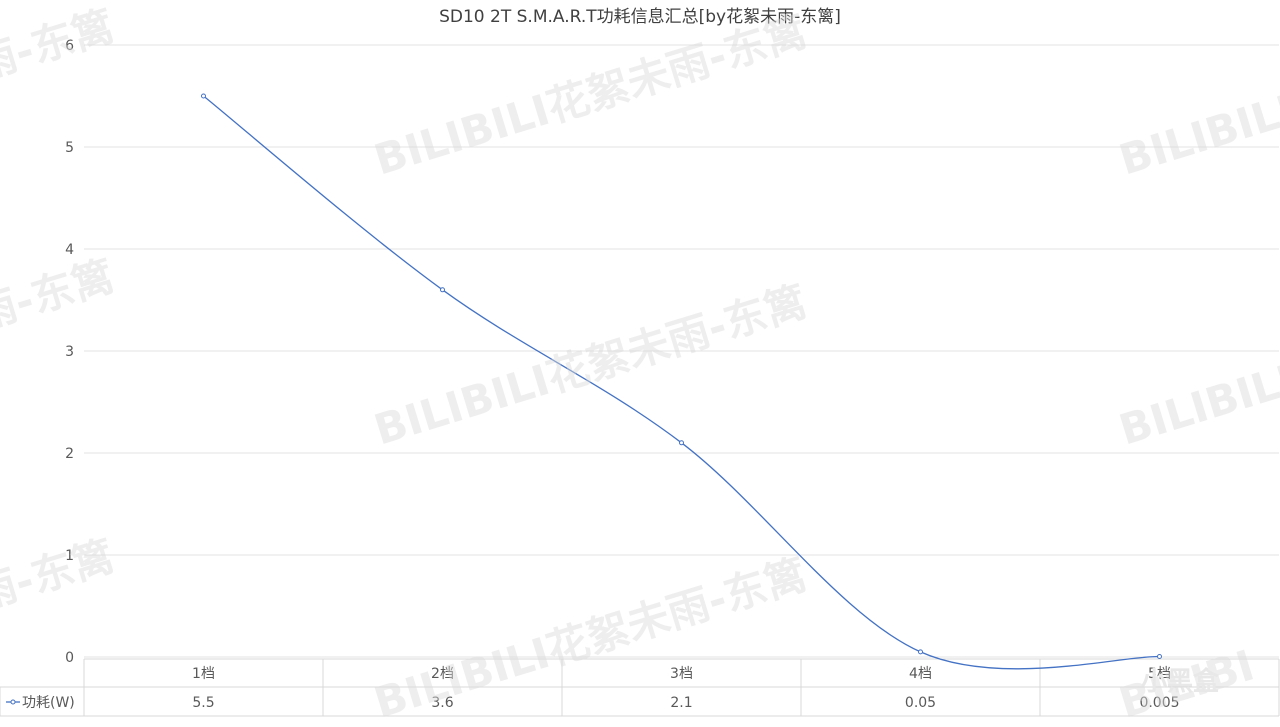  What do you see at coordinates (69, 148) in the screenshot?
I see `y-tick-label: 5` at bounding box center [69, 148].